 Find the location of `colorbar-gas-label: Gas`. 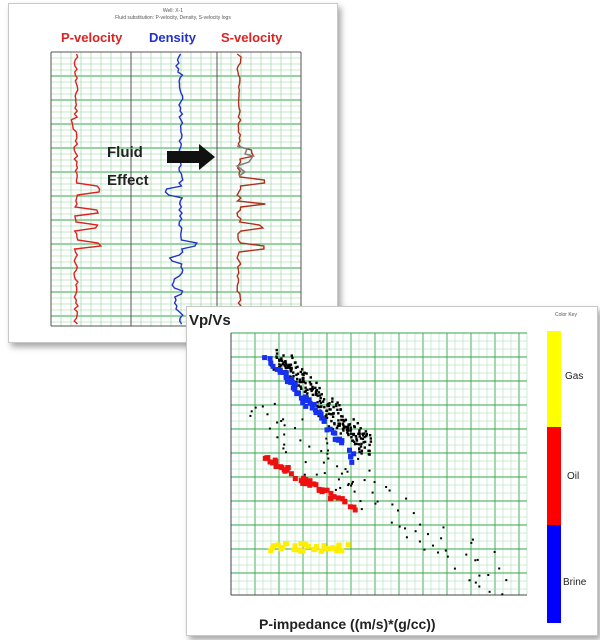

colorbar-gas-label: Gas is located at coordinates (574, 376).